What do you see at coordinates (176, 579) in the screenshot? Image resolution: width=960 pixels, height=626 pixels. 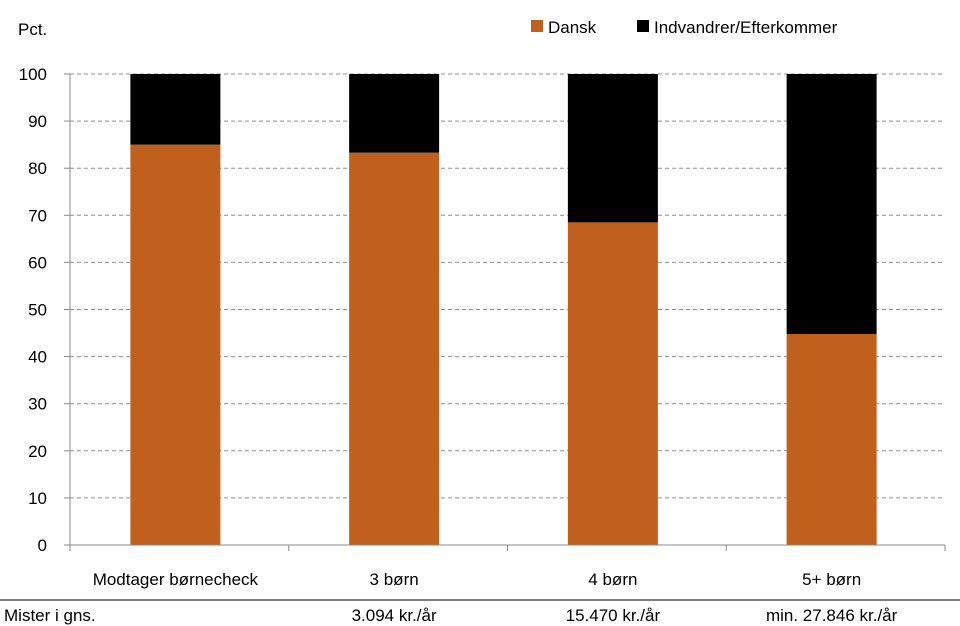 I see `category-label-0: Modtager børnecheck` at bounding box center [176, 579].